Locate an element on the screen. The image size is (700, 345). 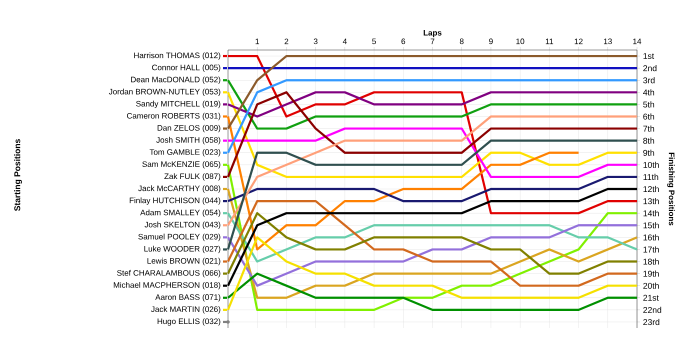
y-tick-label: 9th is located at coordinates (648, 153).